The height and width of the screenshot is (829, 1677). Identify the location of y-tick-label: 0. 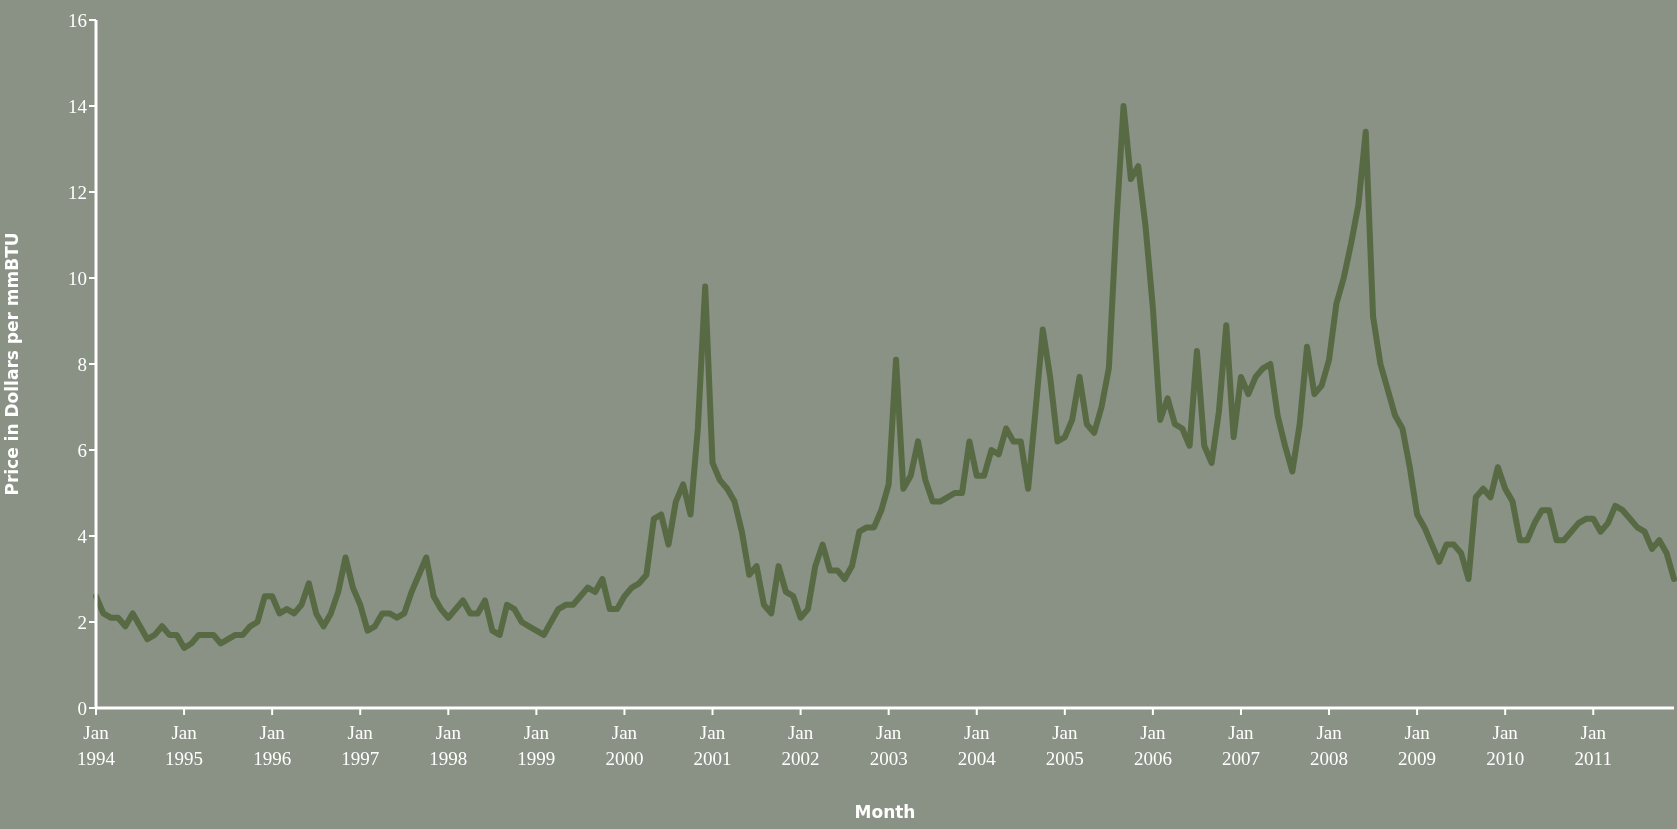
(82, 708).